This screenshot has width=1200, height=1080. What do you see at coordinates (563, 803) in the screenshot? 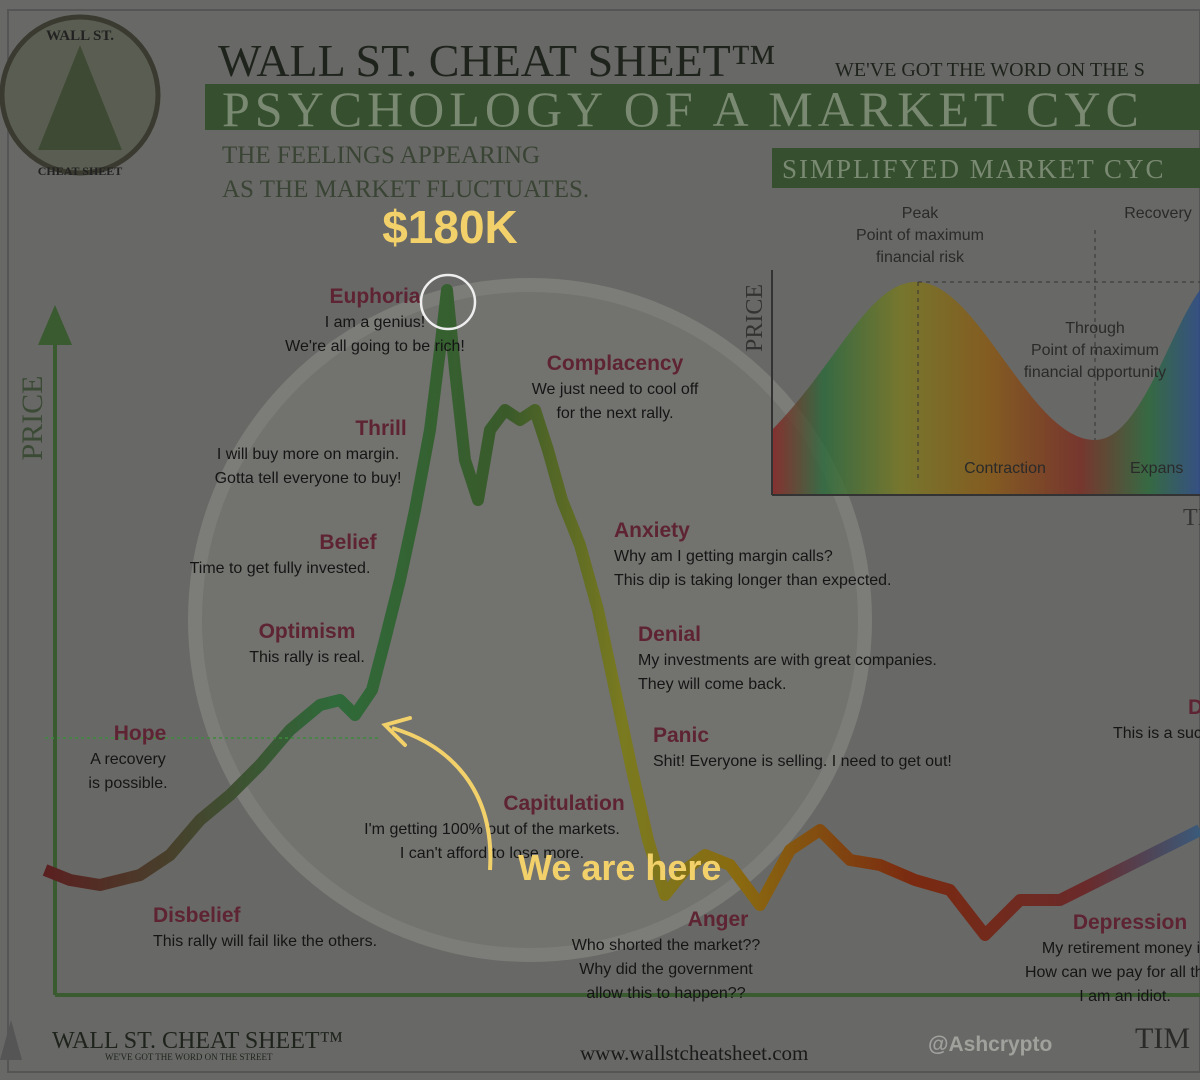
I see `stage-title: Capitulation` at bounding box center [563, 803].